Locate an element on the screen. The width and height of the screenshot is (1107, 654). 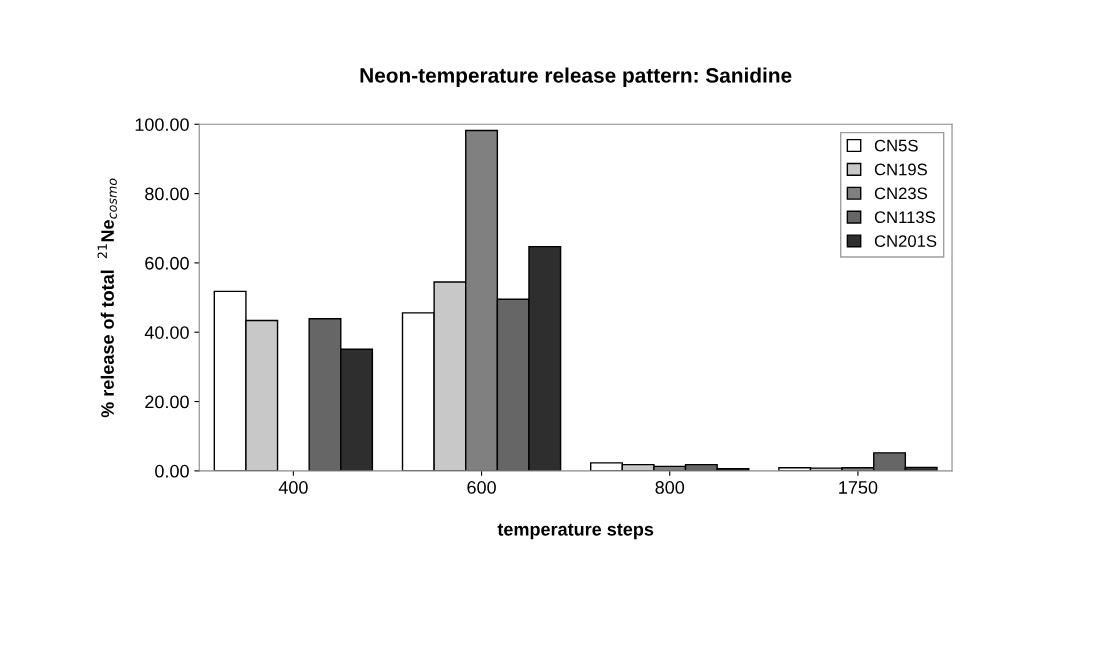
y-tick-label: 40.00 is located at coordinates (166, 332).